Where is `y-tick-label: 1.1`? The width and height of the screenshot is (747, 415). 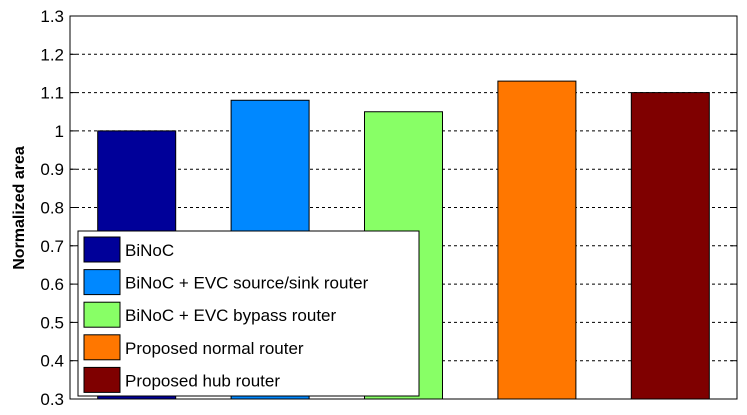
y-tick-label: 1.1 is located at coordinates (52, 93).